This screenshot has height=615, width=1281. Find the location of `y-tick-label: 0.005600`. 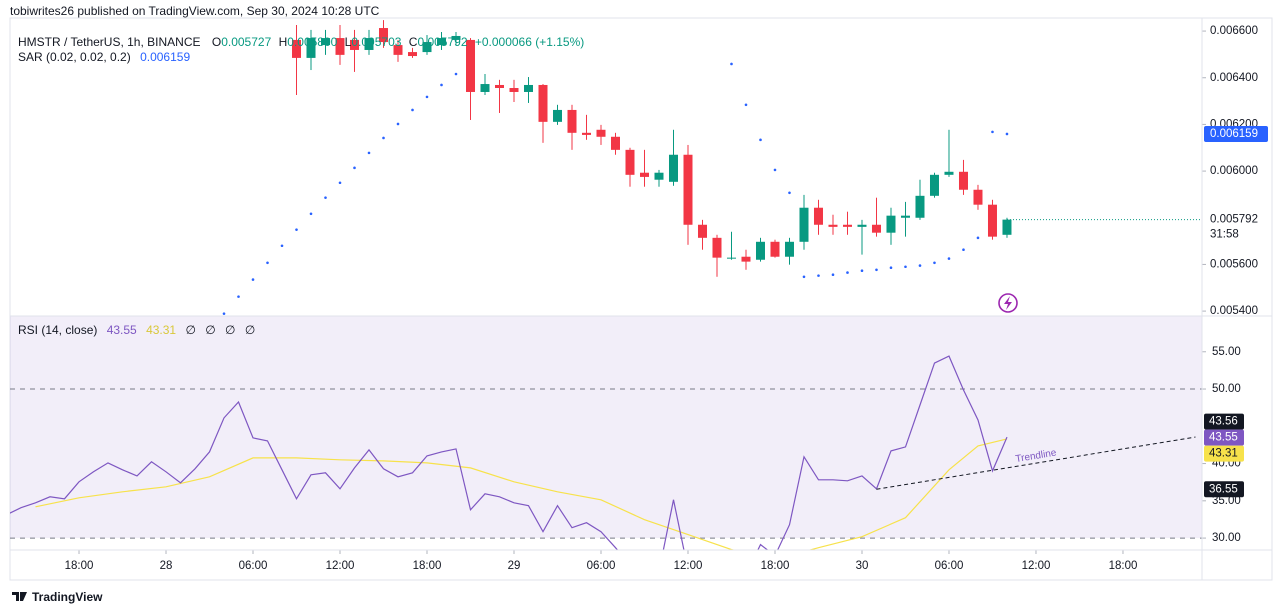

y-tick-label: 0.005600 is located at coordinates (1234, 264).